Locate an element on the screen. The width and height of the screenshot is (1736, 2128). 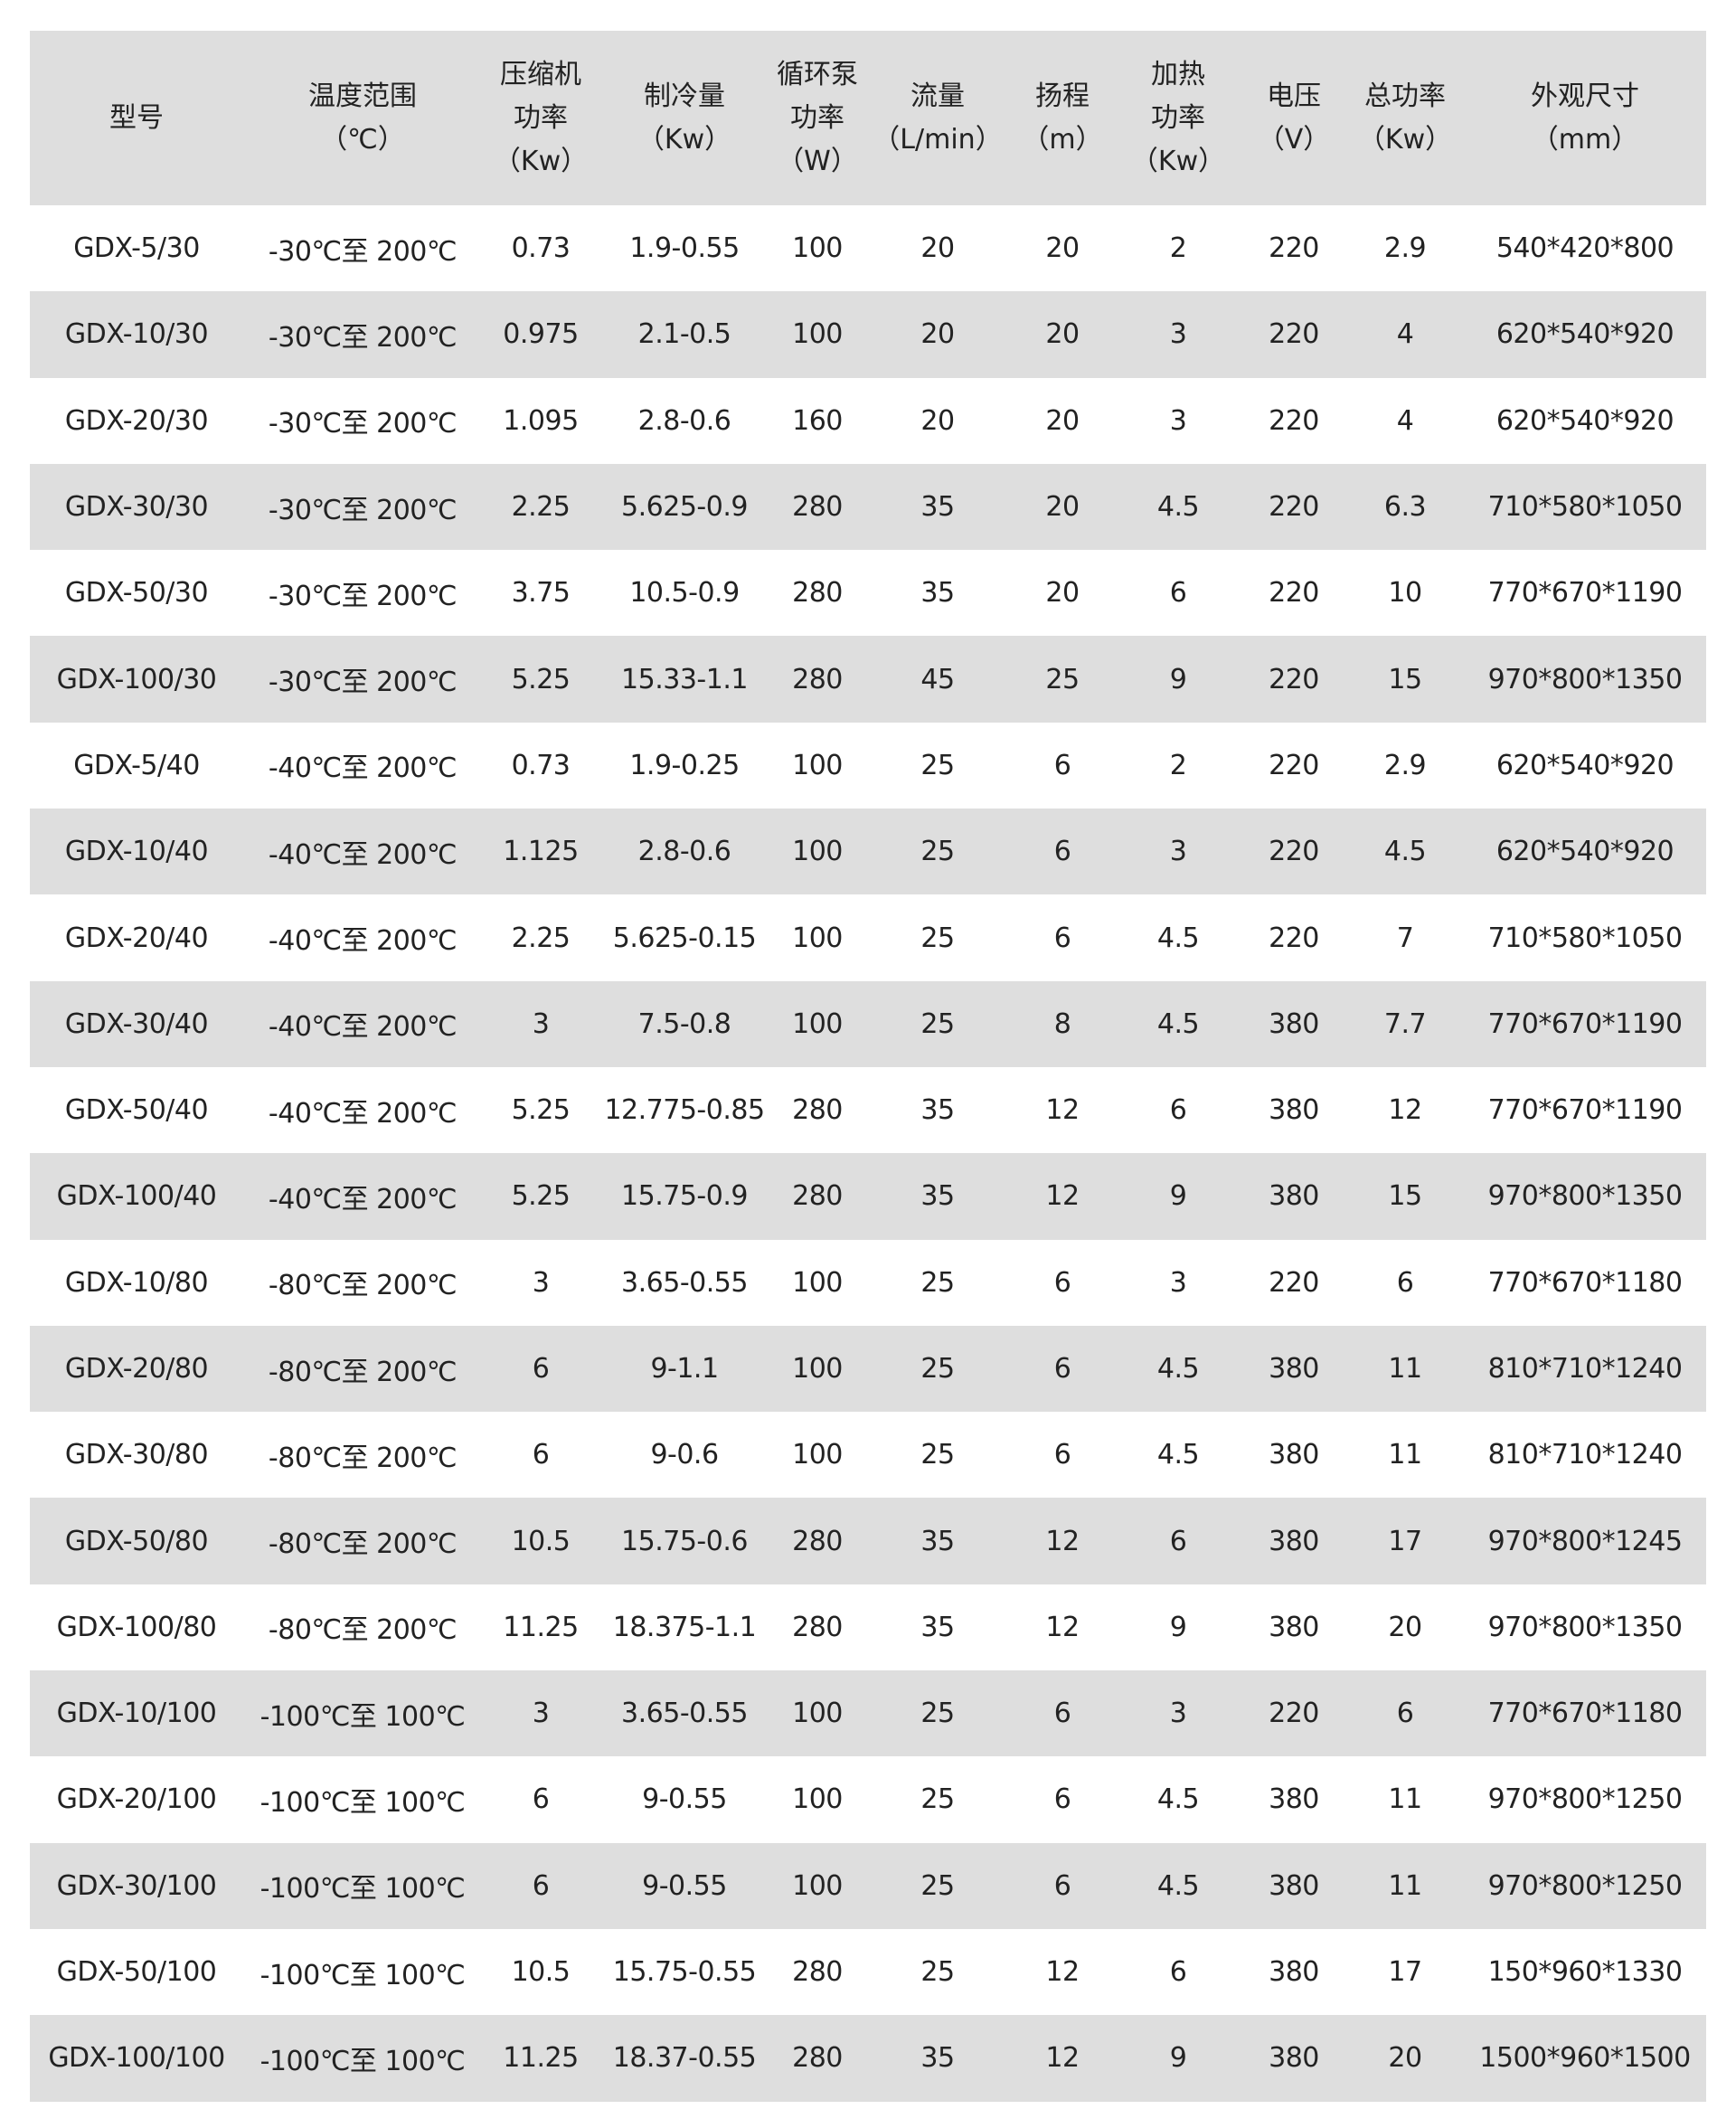
header-line: （L/min） is located at coordinates (938, 139).